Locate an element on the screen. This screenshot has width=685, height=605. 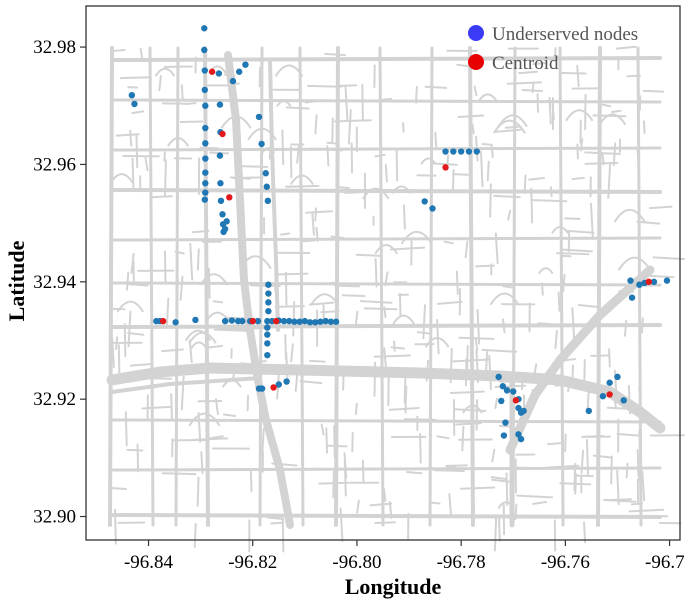
legend-underserved-label: Underserved nodes is located at coordinates (565, 34).